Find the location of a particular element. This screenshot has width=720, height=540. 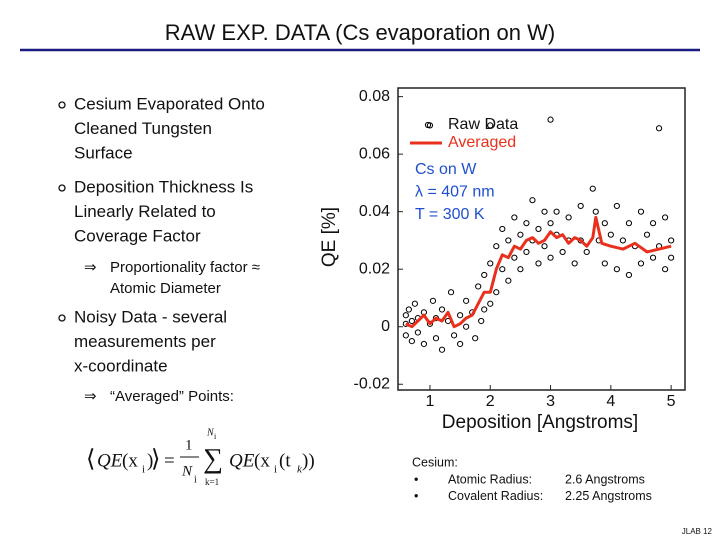

notes-cell: 2.25 Angstroms is located at coordinates (608, 496).